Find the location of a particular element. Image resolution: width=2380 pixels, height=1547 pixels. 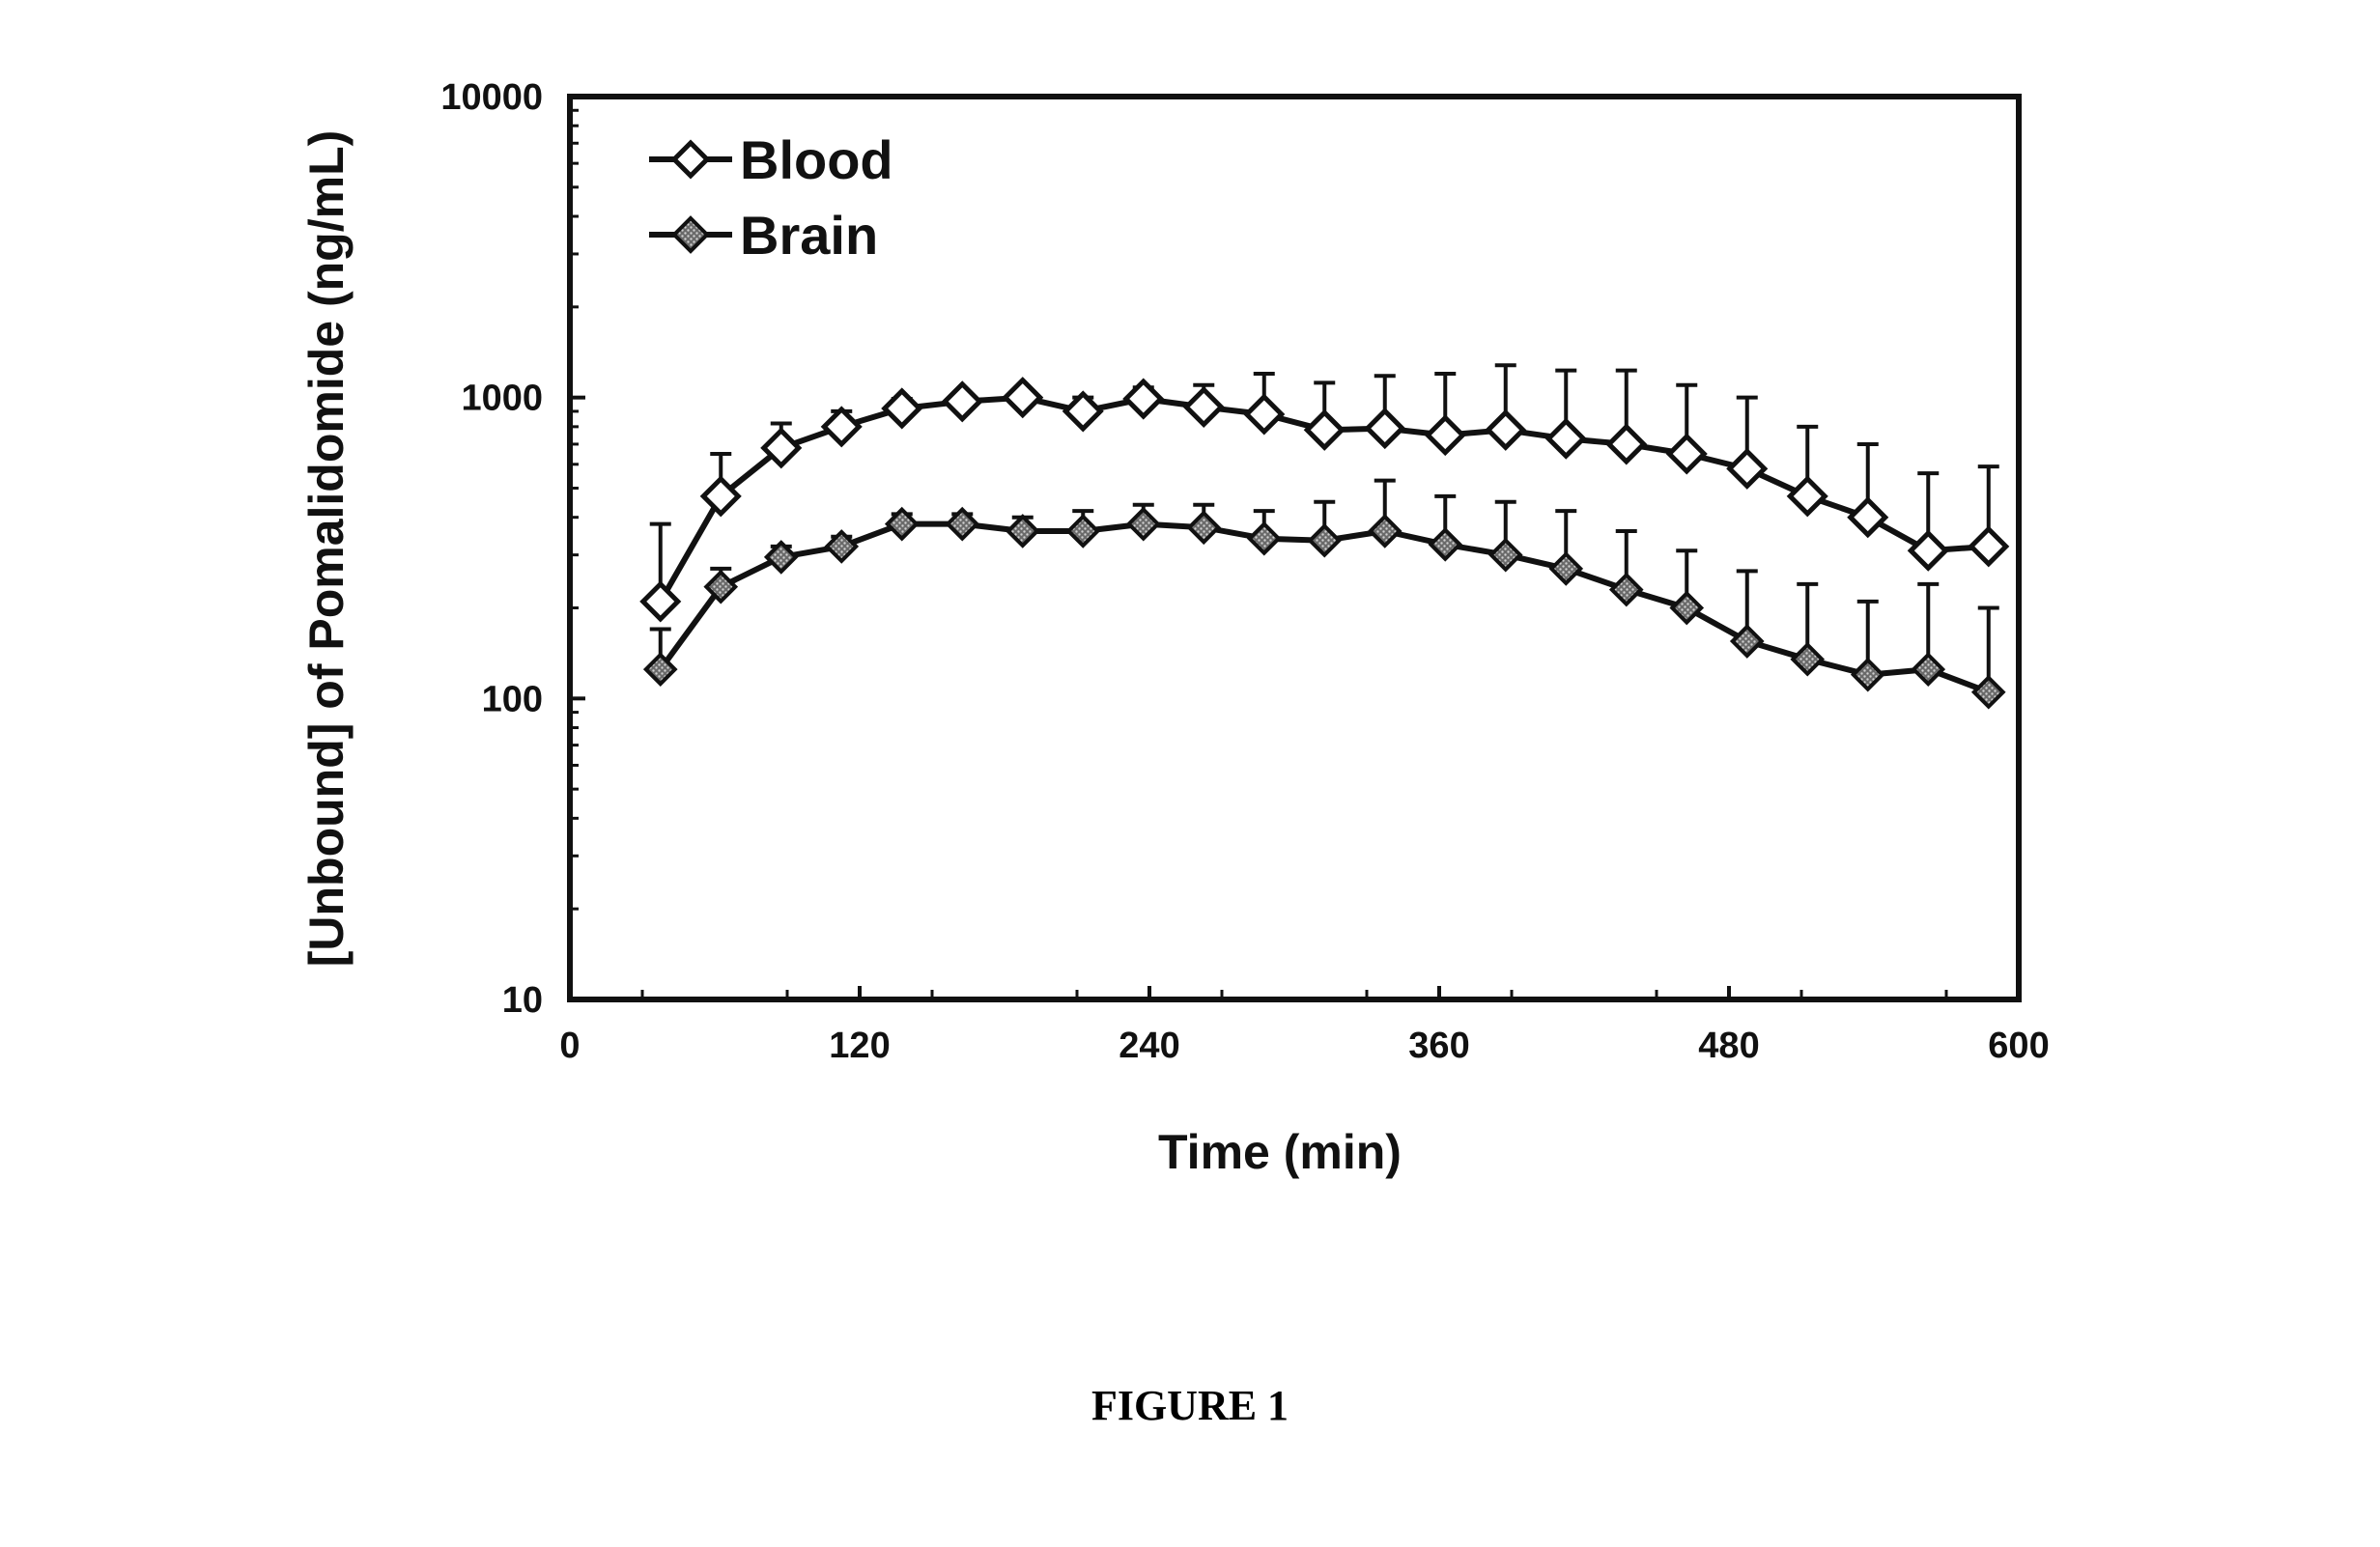

legend: Blood Brain is located at coordinates (771, 198).